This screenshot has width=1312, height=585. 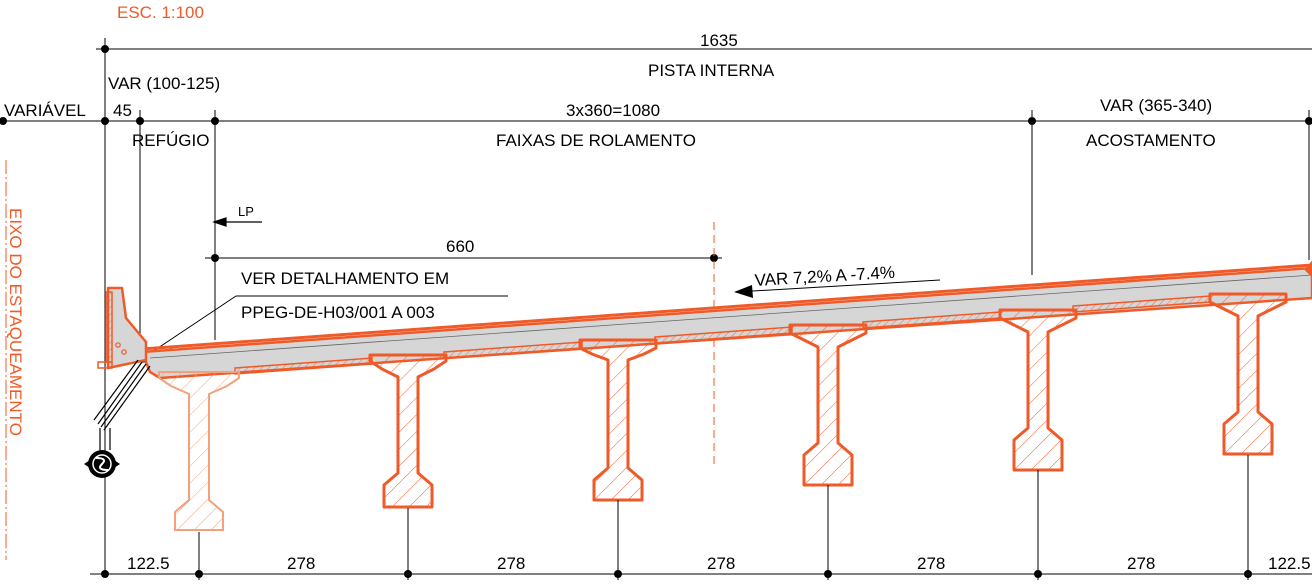 I want to click on detail-note-line2: PPEG-DE-H03/001 A 003, so click(x=338, y=312).